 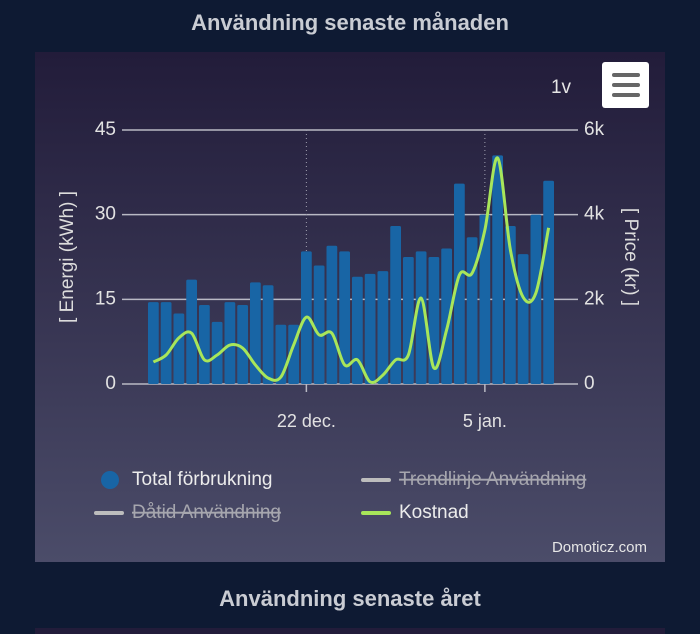 I want to click on legend-item: Trendlinje Användning, so click(x=473, y=479).